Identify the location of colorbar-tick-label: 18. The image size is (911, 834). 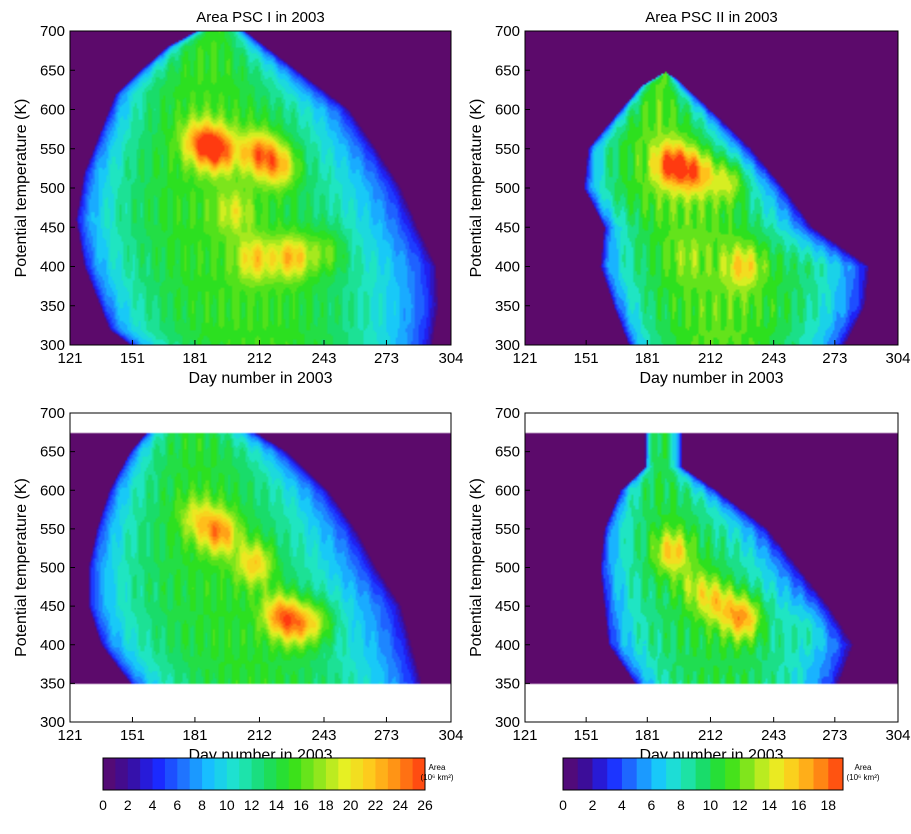
(828, 805).